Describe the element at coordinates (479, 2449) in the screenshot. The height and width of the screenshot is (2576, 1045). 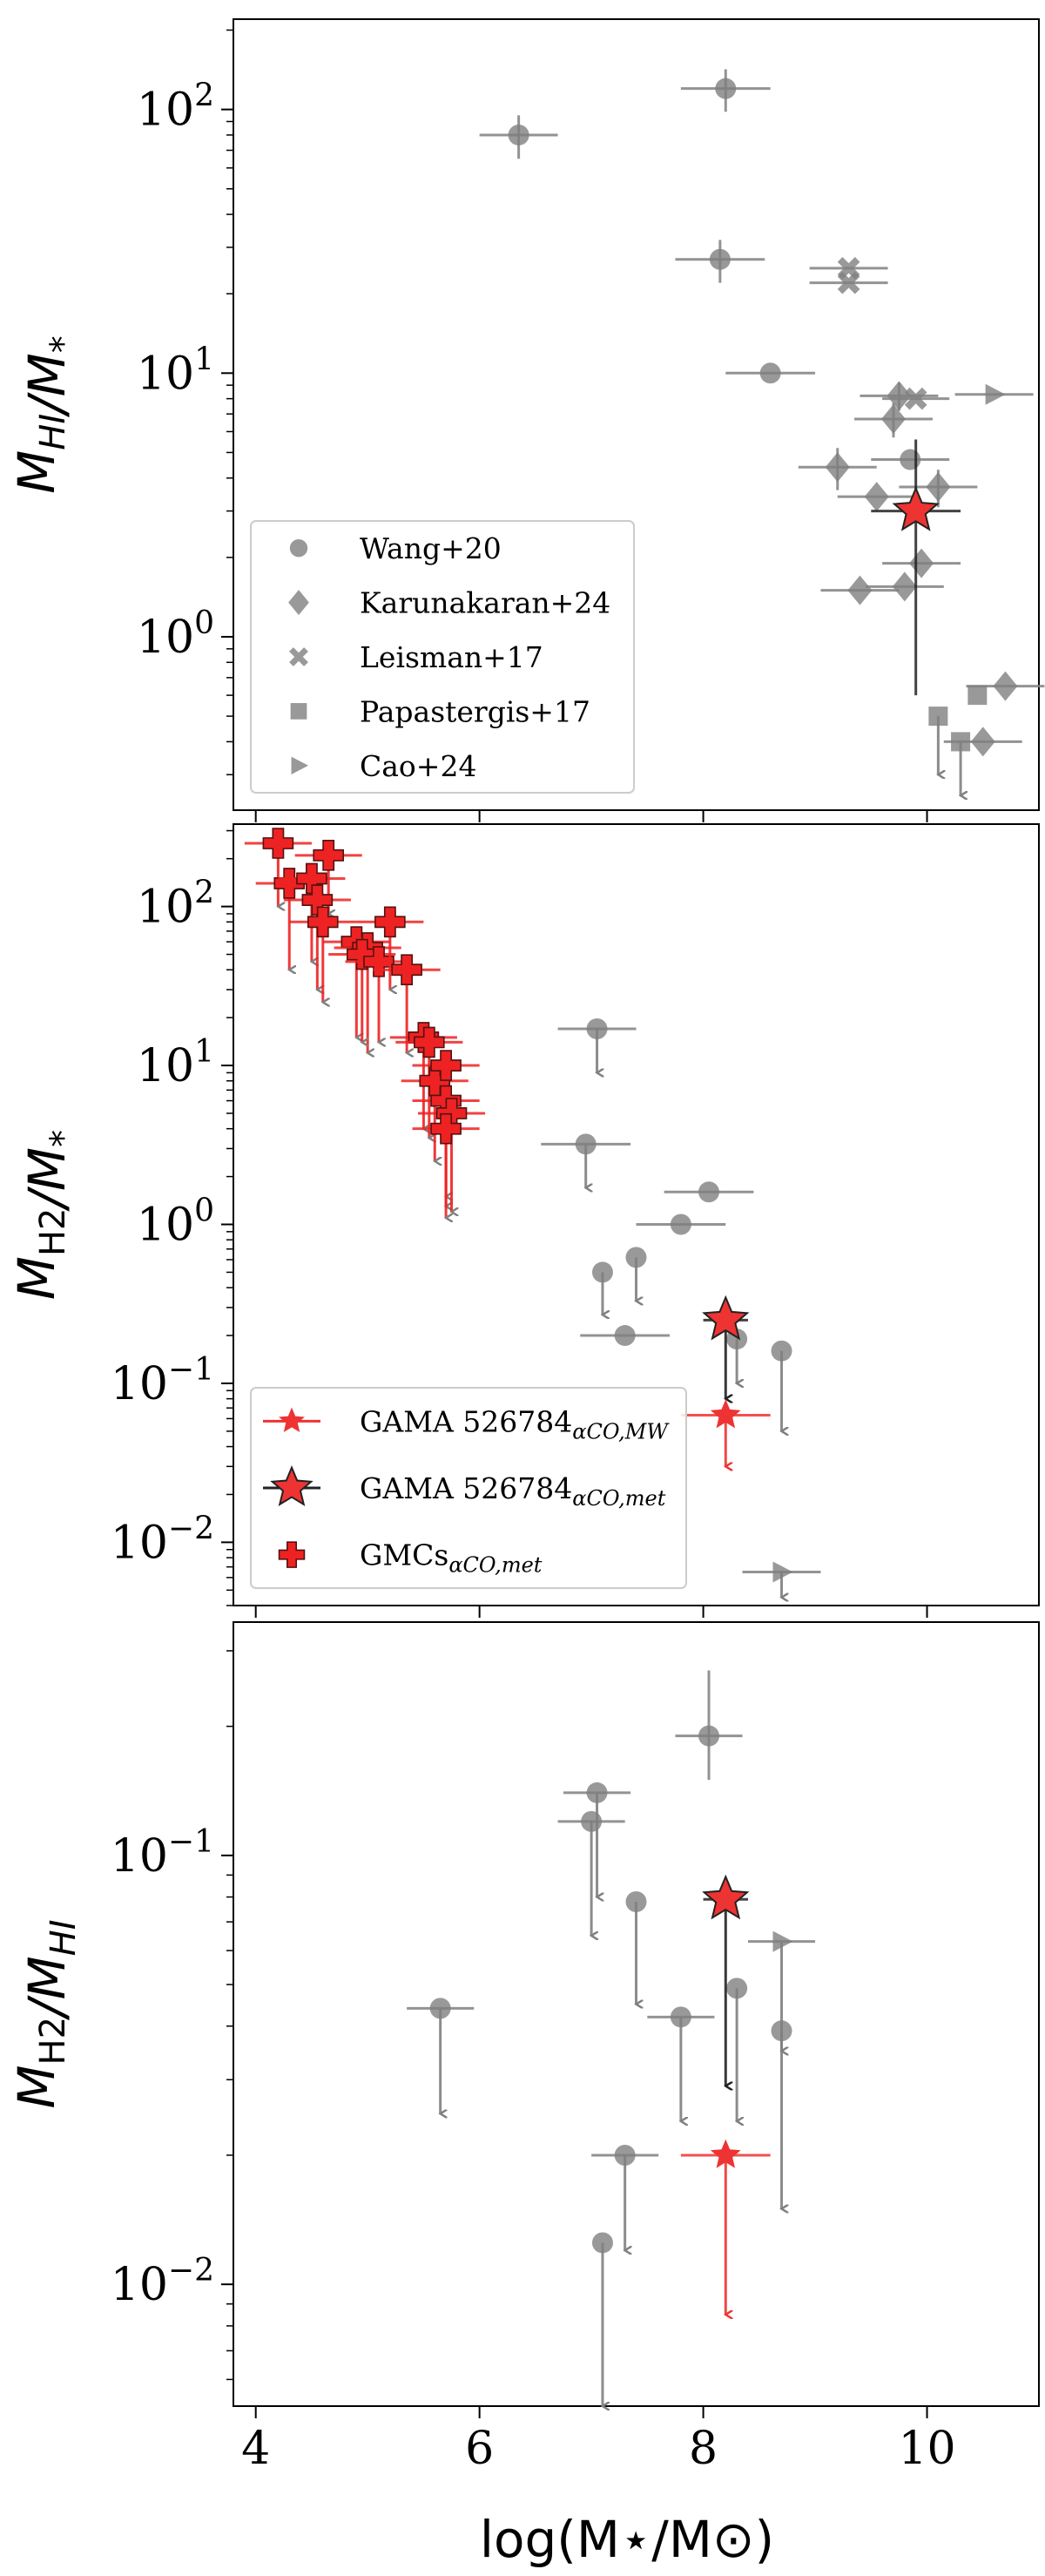
I see `x-tick-label: 6` at that location.